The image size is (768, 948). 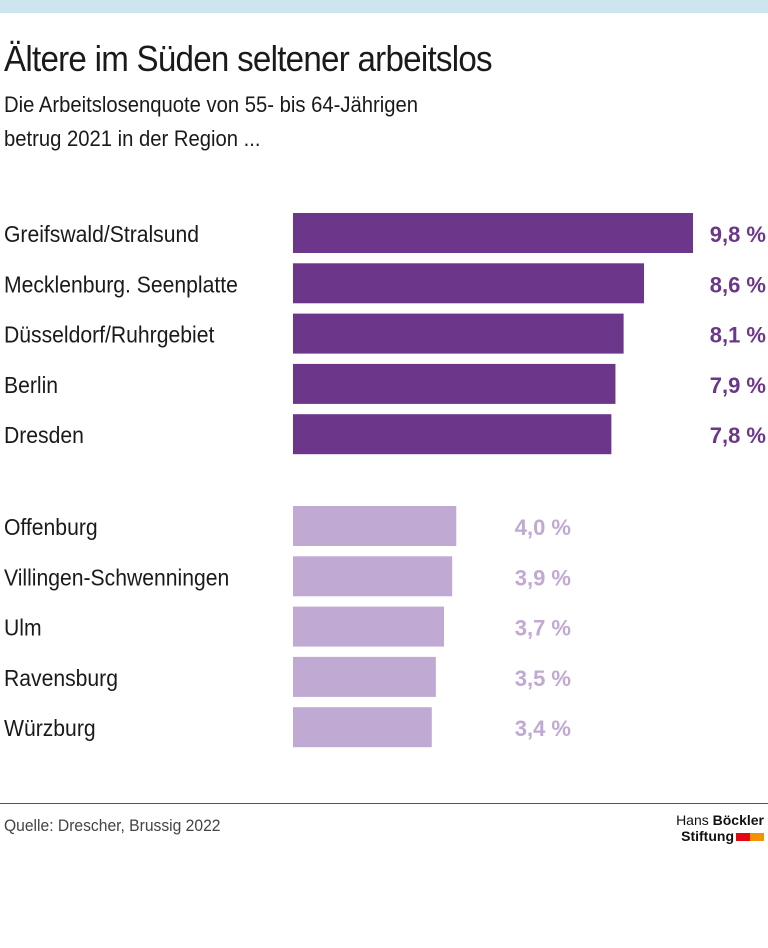 What do you see at coordinates (543, 527) in the screenshot?
I see `value-label: 4,0 %` at bounding box center [543, 527].